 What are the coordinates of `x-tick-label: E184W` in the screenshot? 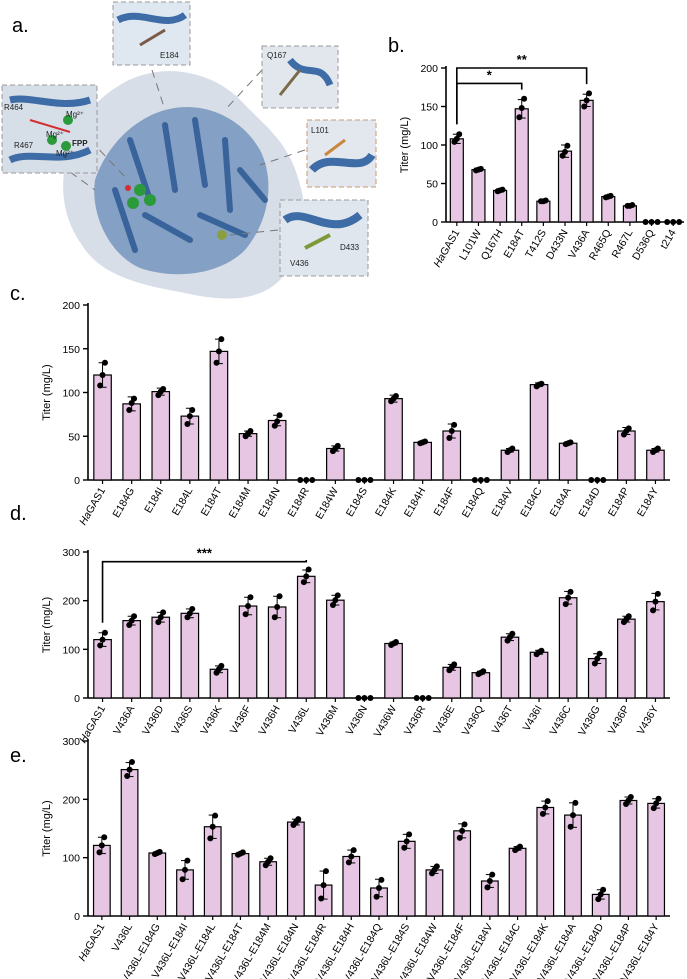 It's located at (327, 503).